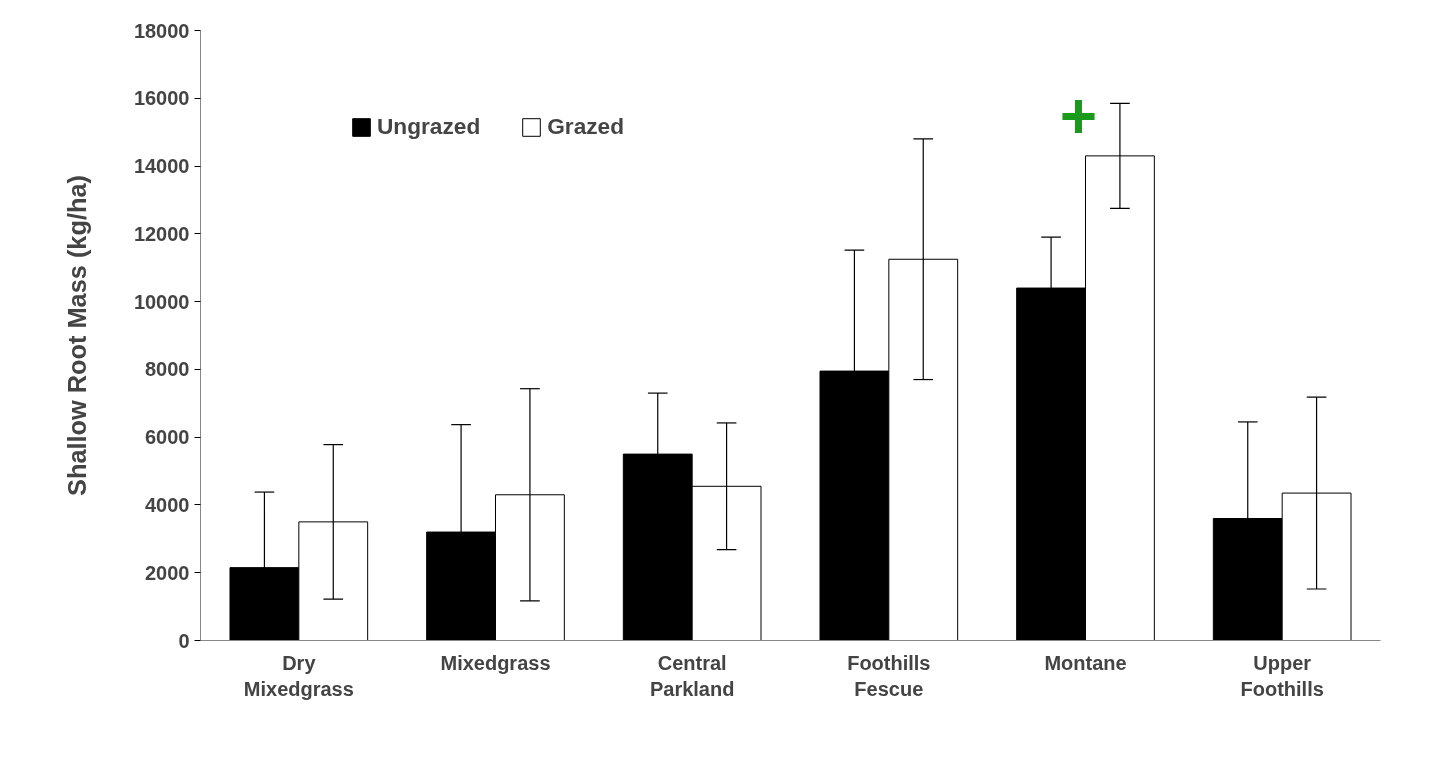  What do you see at coordinates (161, 98) in the screenshot?
I see `y-tick-label: 16000` at bounding box center [161, 98].